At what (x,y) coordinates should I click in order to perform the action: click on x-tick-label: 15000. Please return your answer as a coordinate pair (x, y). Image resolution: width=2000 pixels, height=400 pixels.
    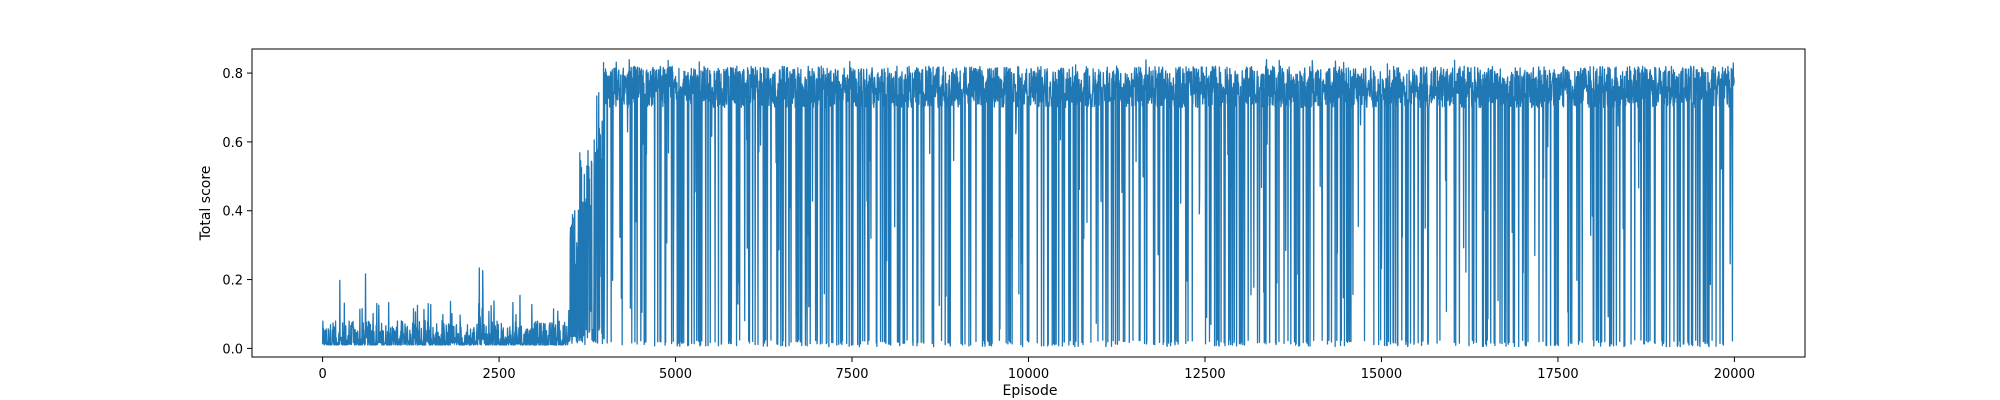
    Looking at the image, I should click on (1381, 374).